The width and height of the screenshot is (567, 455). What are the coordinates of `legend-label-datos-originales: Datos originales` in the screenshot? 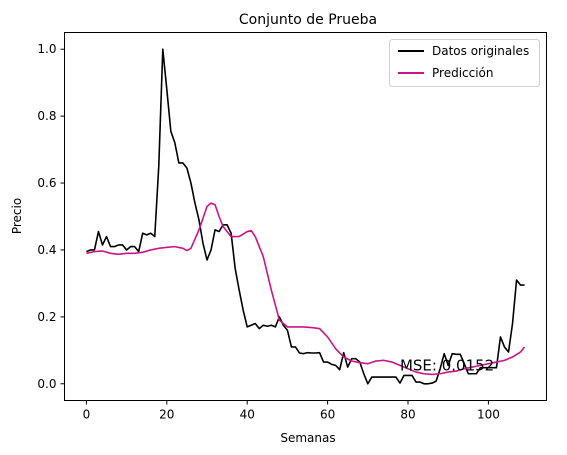 It's located at (480, 51).